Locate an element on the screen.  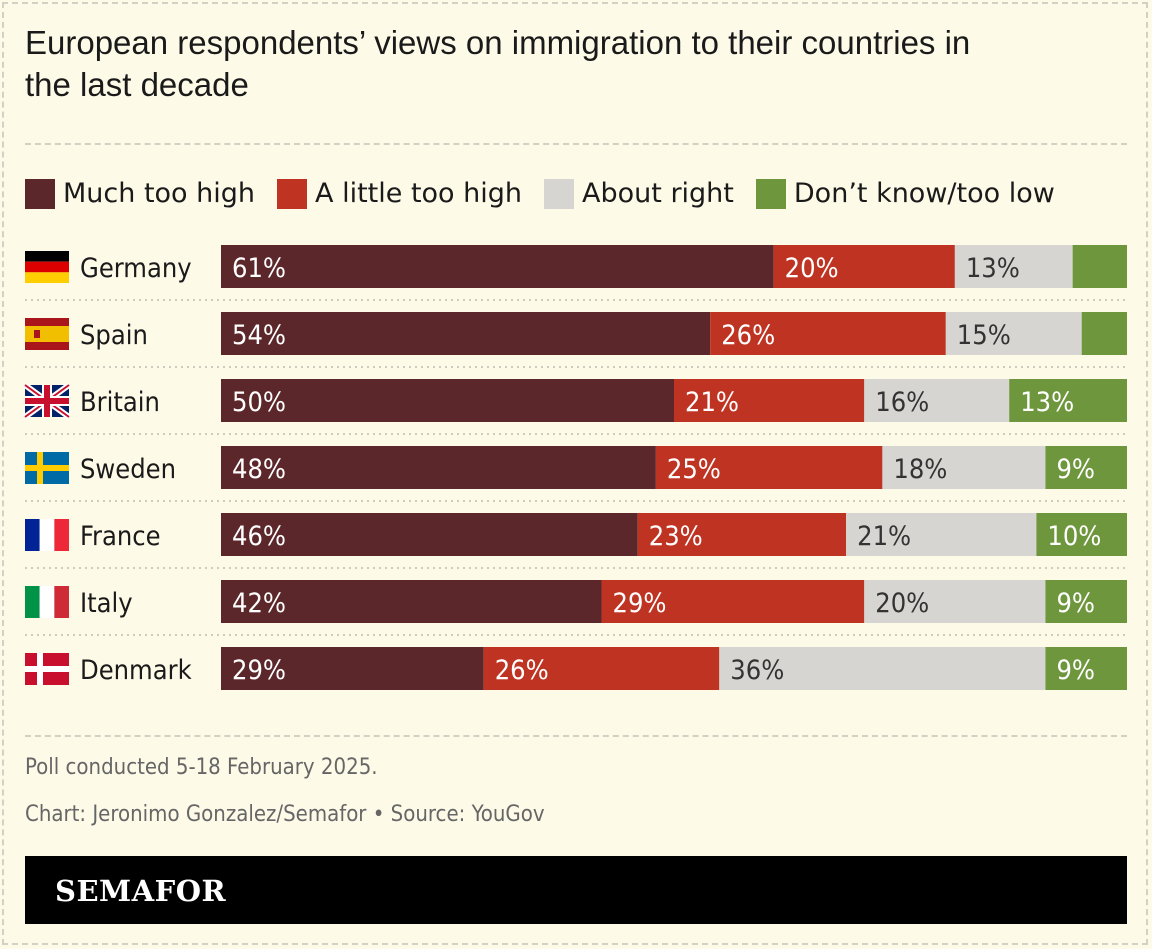
bar-row-sweden: Sweden 48% 25% 18% 9% is located at coordinates (576, 474).